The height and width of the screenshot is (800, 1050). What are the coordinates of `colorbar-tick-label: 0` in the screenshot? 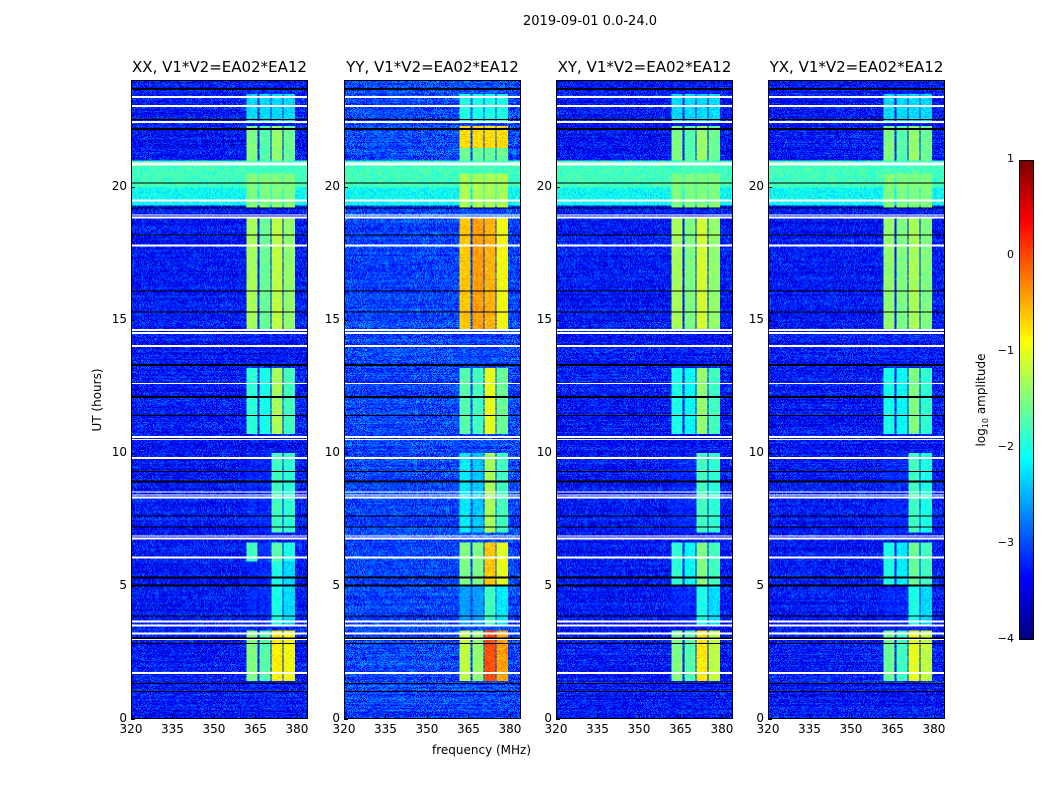 It's located at (1010, 254).